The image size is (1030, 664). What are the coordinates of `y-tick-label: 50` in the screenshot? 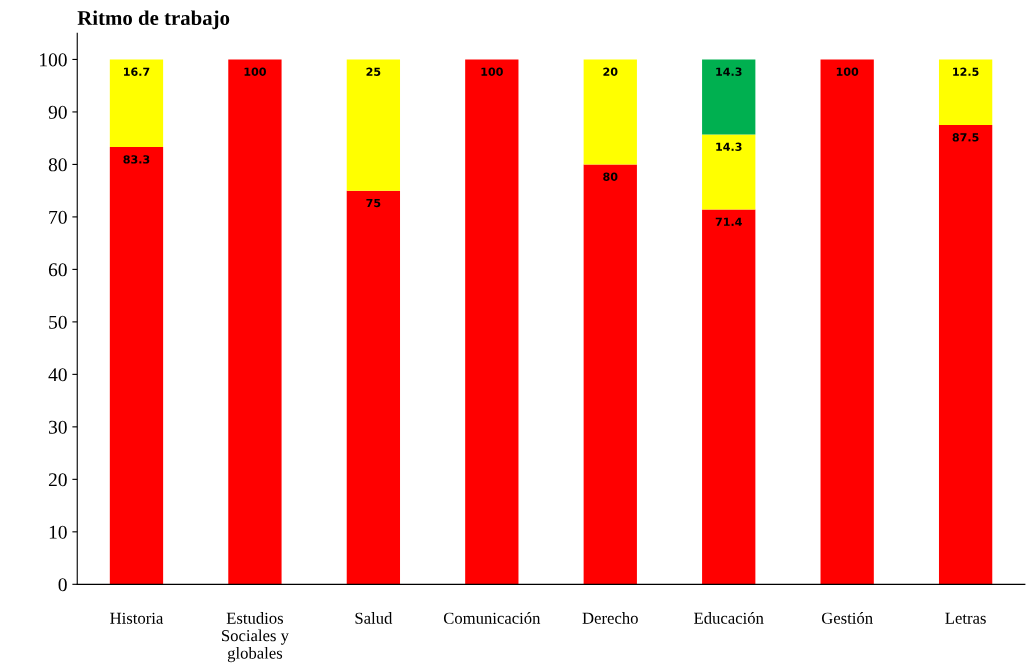 It's located at (58, 322).